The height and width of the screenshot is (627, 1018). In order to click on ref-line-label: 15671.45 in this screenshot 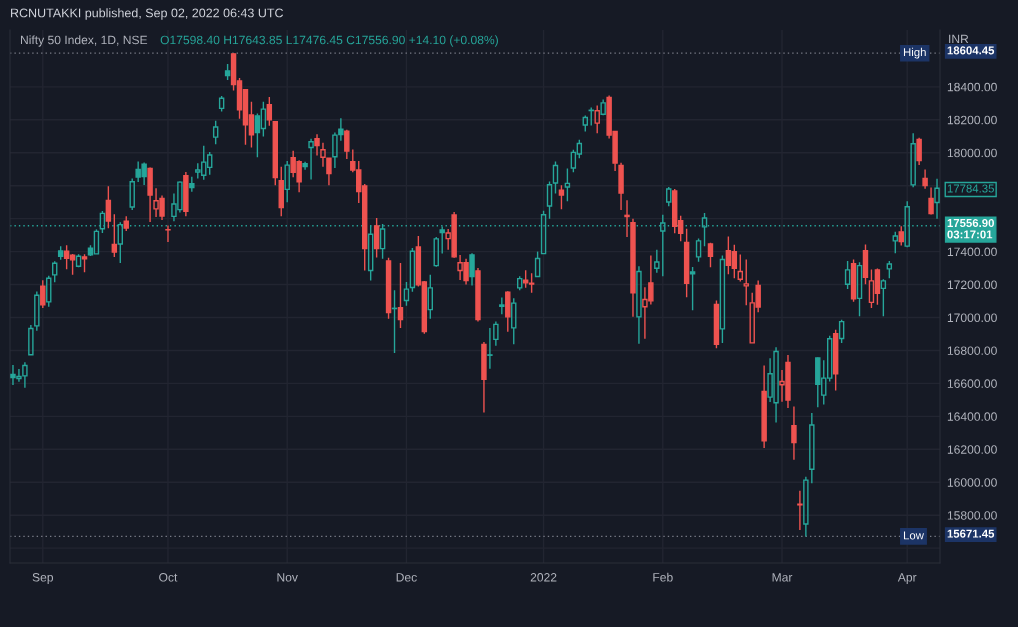, I will do `click(971, 533)`.